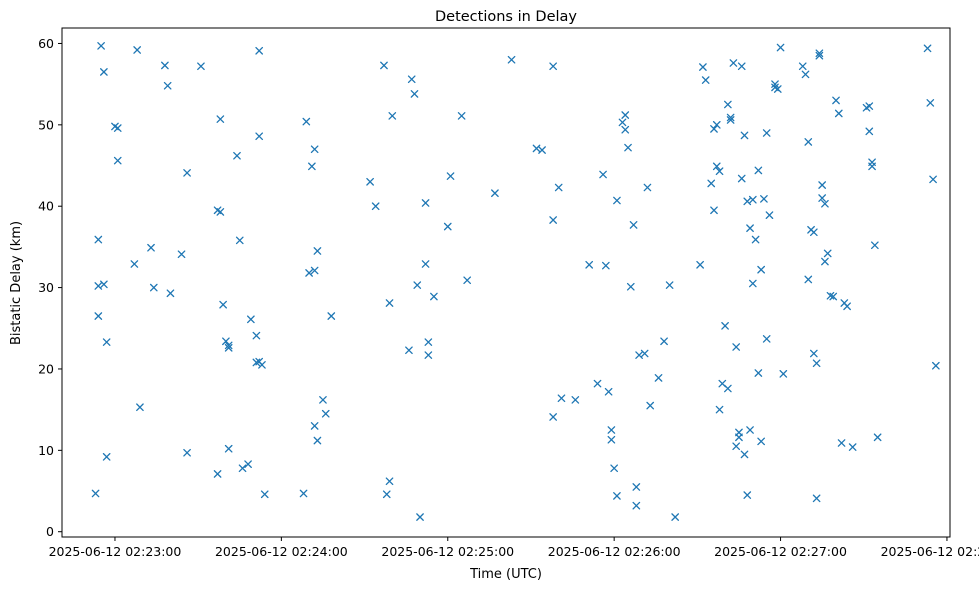 The image size is (979, 594). What do you see at coordinates (614, 551) in the screenshot?
I see `x-tick-label: 2025-06-12 02:26:00` at bounding box center [614, 551].